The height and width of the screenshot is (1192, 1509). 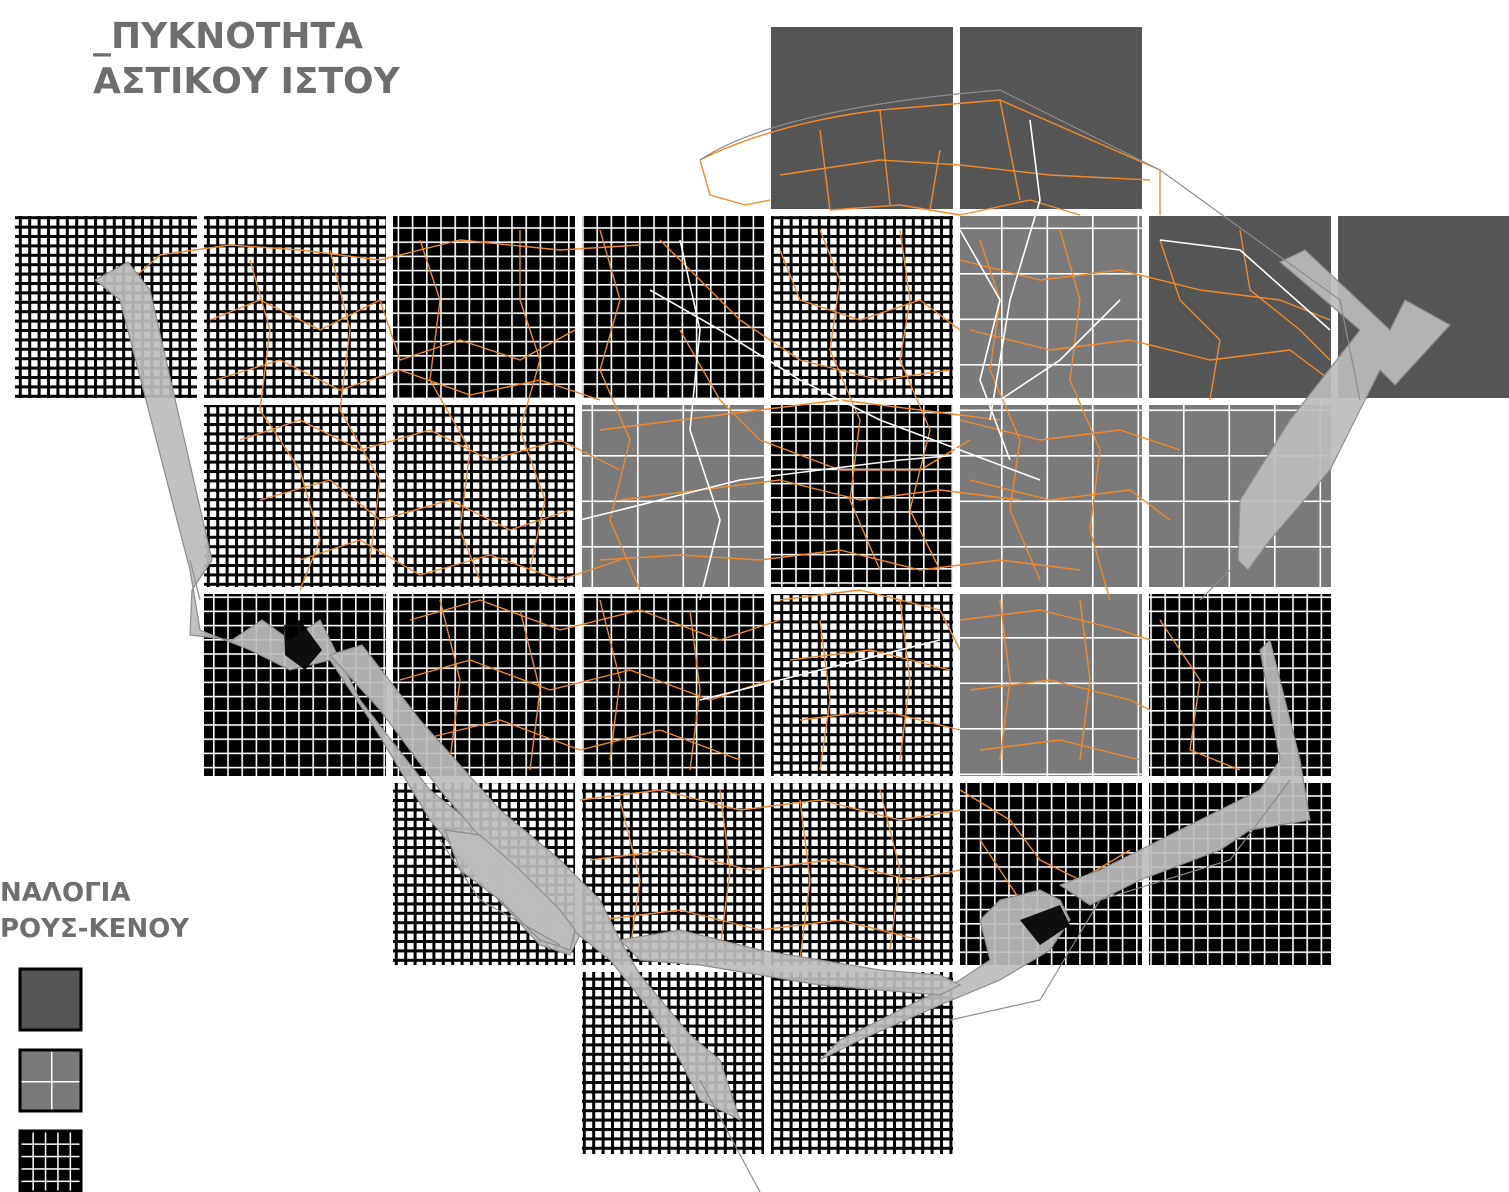 What do you see at coordinates (50, 1160) in the screenshot?
I see `legend-swatch-dense` at bounding box center [50, 1160].